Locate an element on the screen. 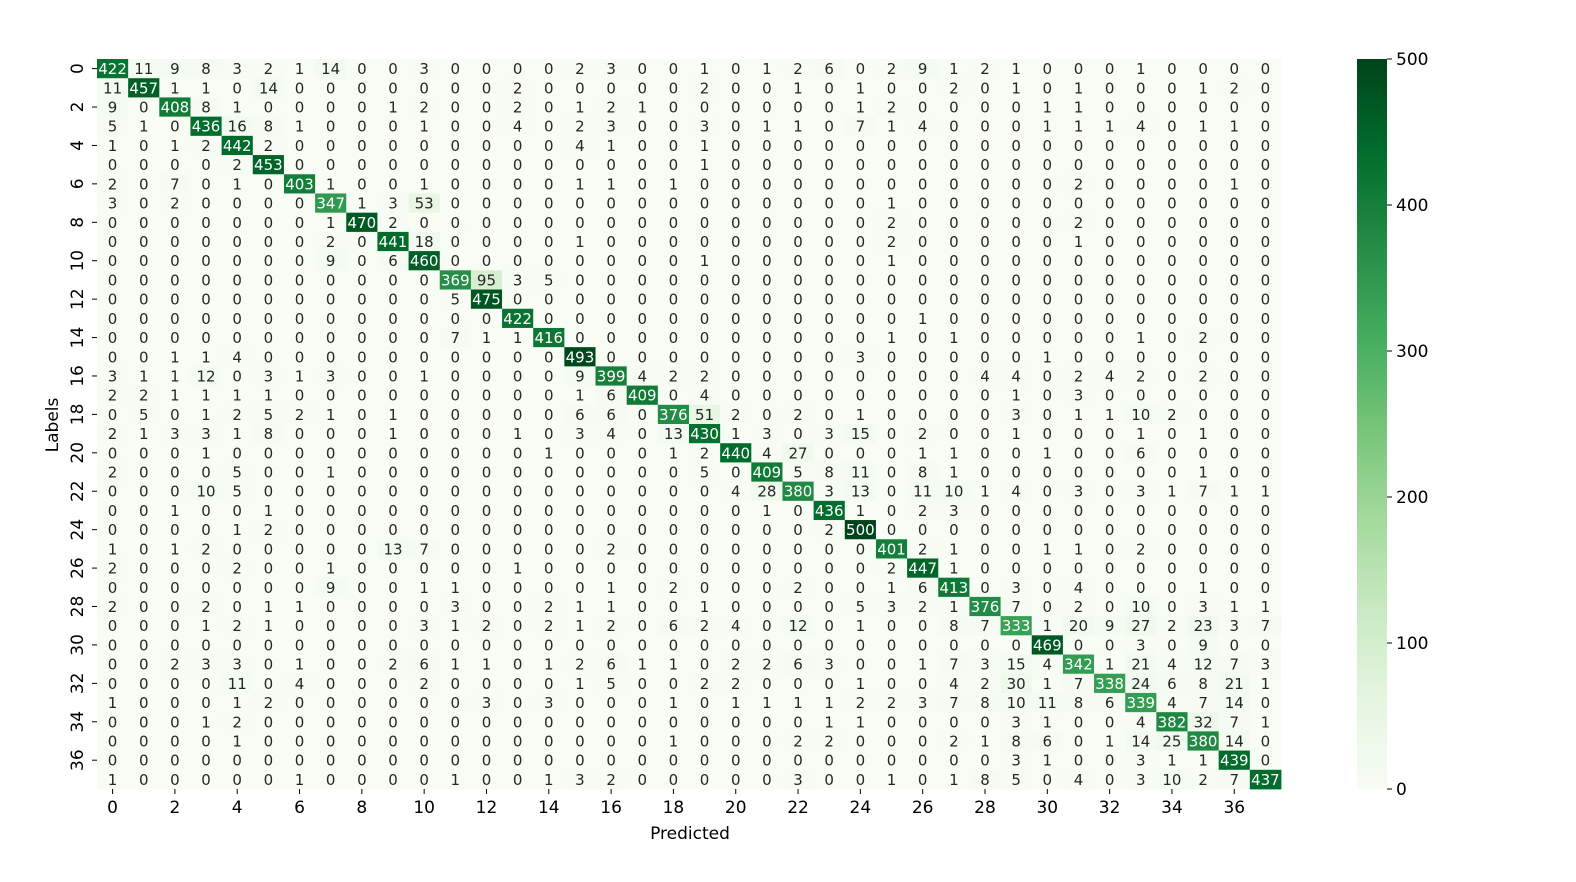  heatmap-cell-label: 21 is located at coordinates (1234, 684).